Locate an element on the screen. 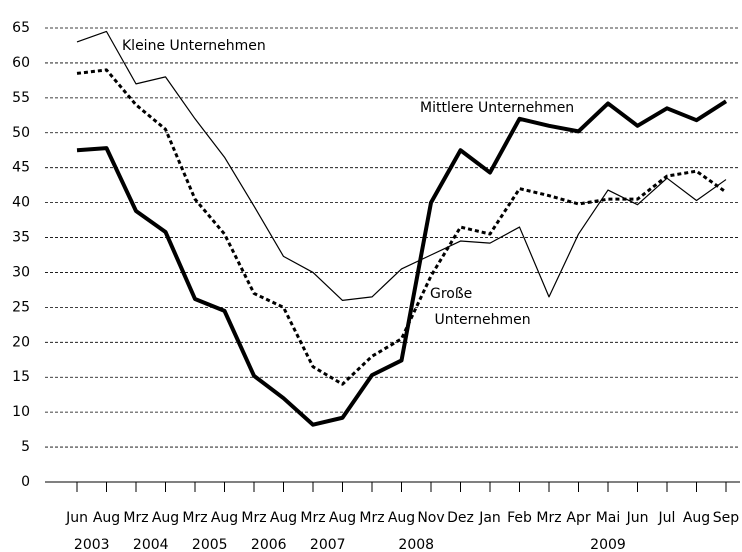 The width and height of the screenshot is (742, 552). x-tick-label: Mai is located at coordinates (608, 518).